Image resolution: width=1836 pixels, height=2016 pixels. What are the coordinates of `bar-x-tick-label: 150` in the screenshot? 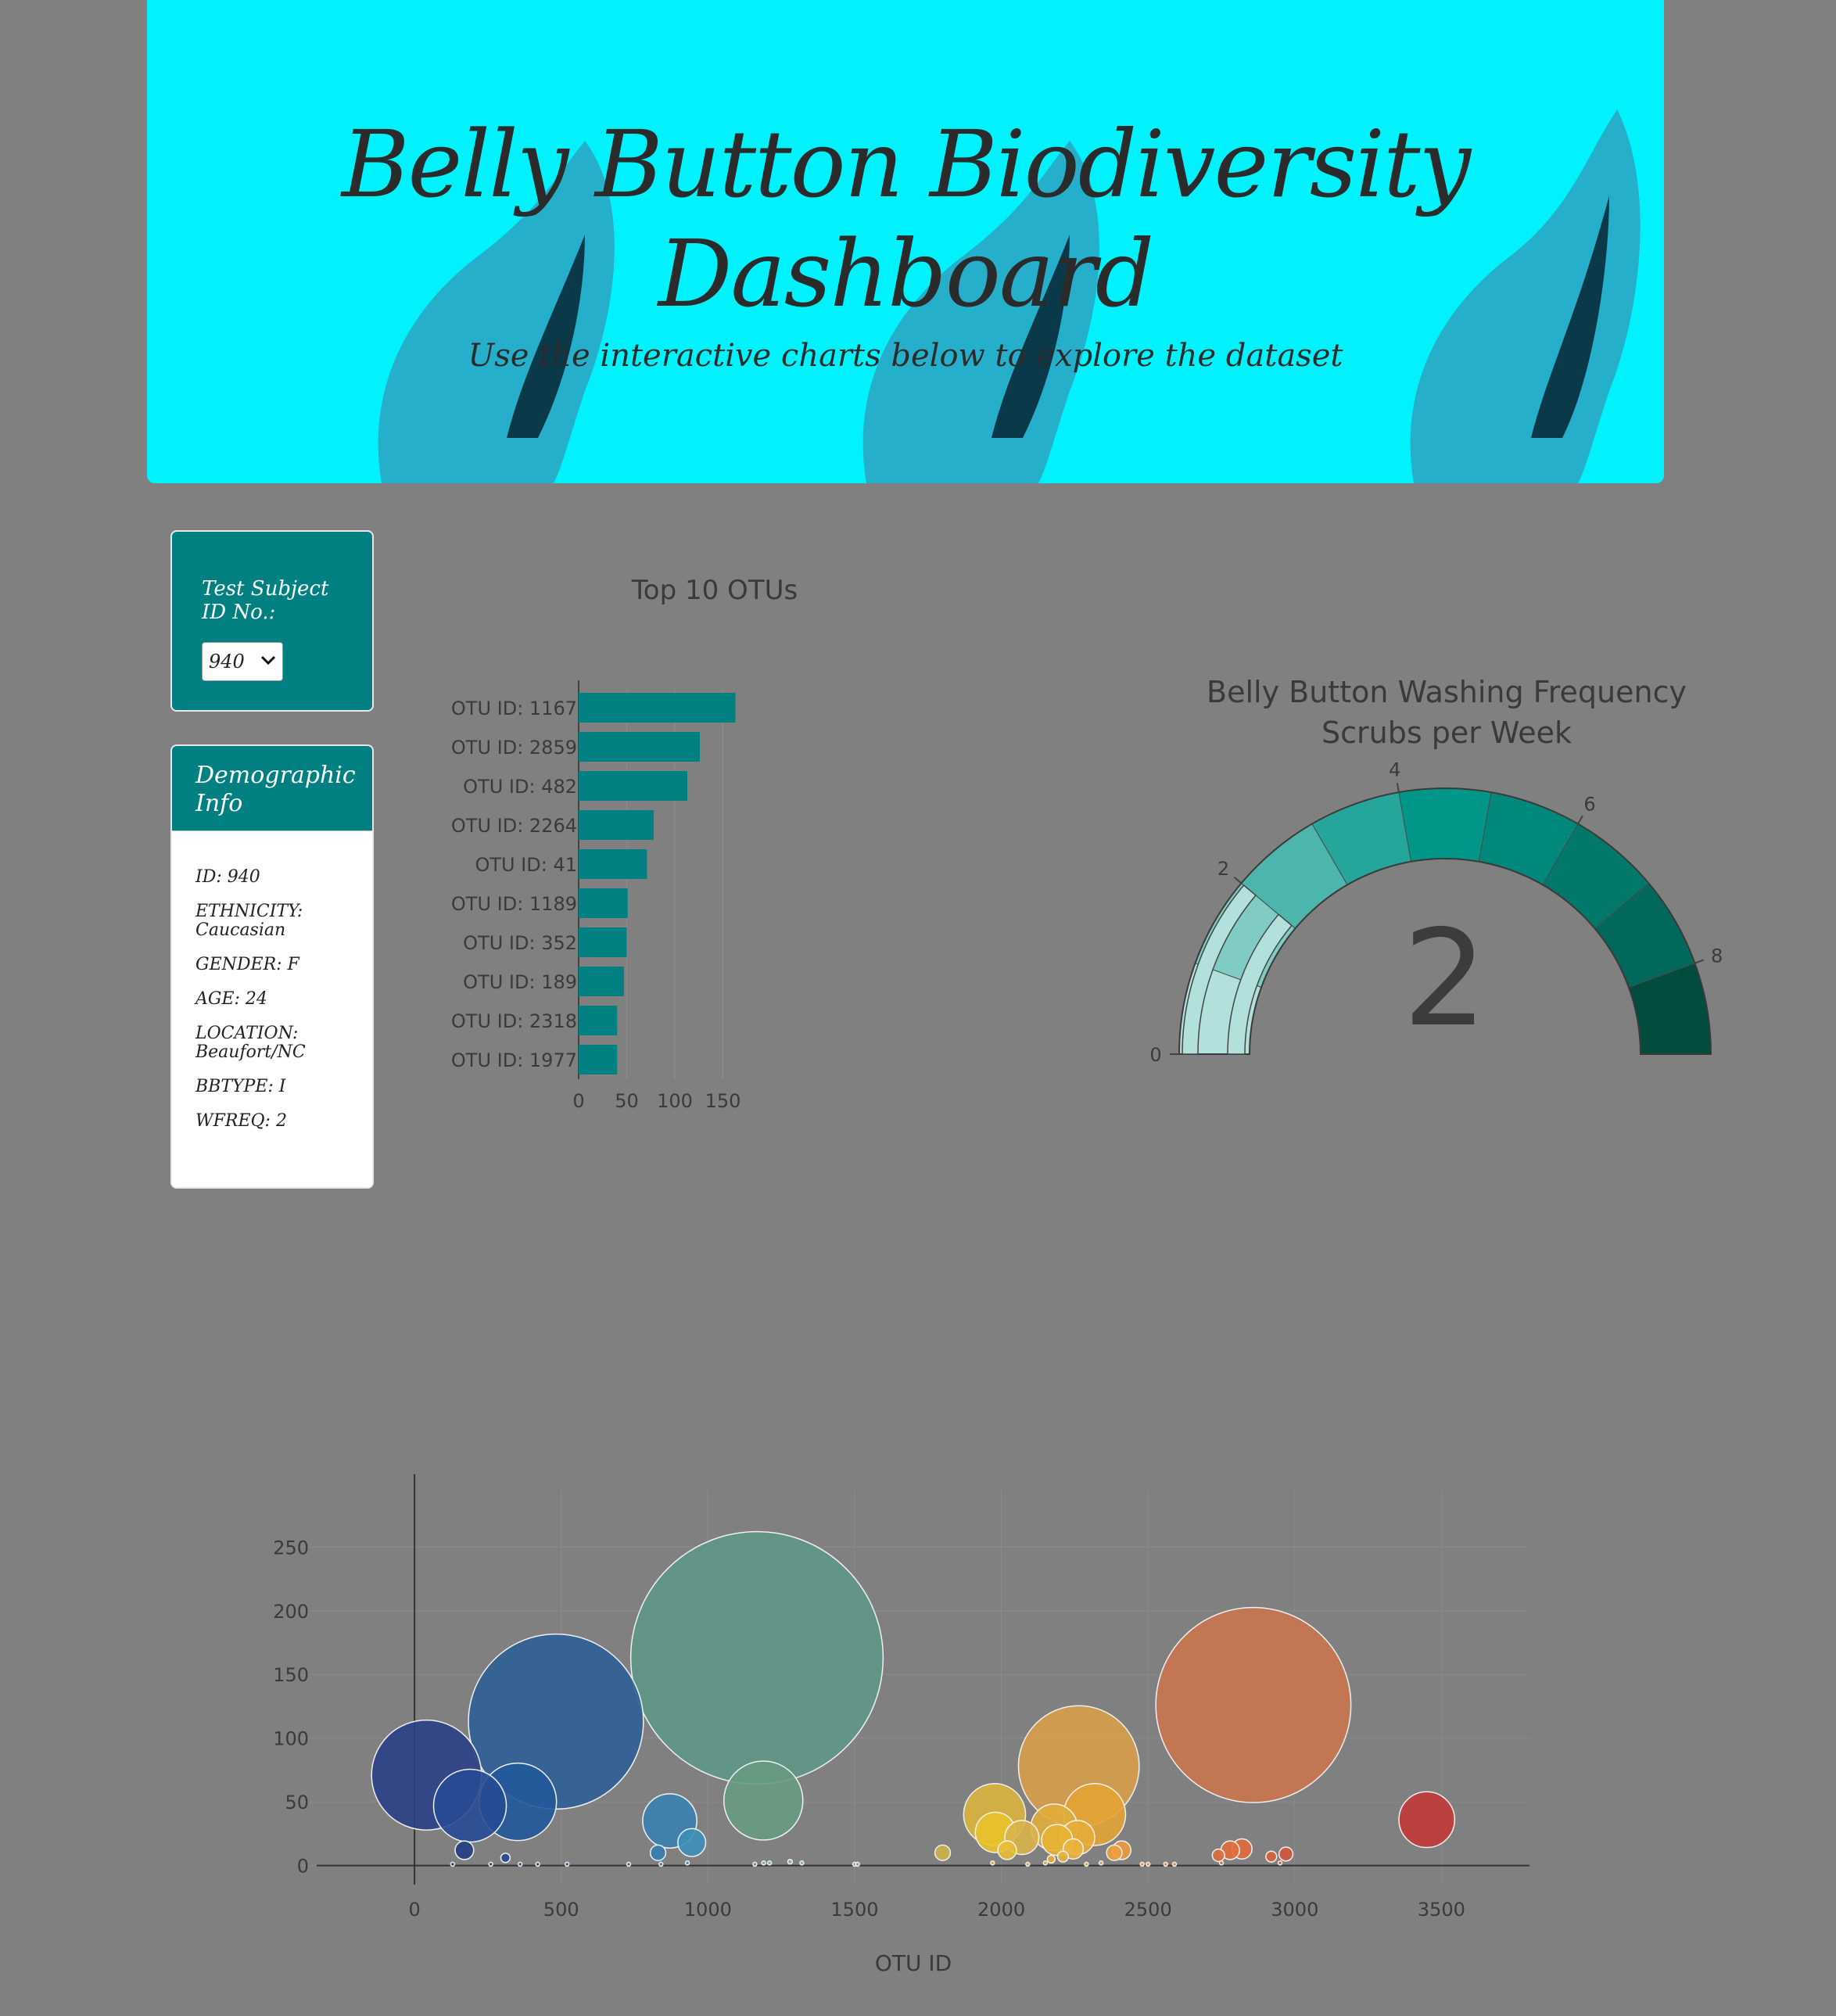 It's located at (723, 1100).